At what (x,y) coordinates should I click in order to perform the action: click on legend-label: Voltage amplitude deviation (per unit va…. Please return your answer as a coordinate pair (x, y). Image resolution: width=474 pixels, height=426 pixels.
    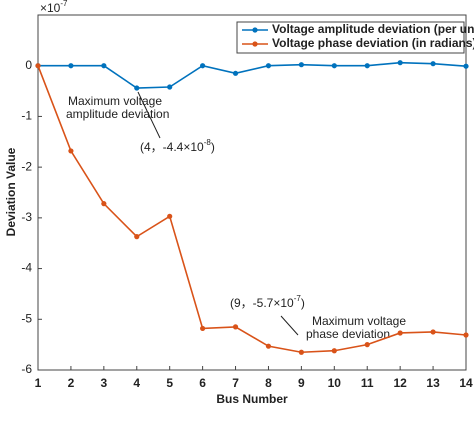
    Looking at the image, I should click on (373, 29).